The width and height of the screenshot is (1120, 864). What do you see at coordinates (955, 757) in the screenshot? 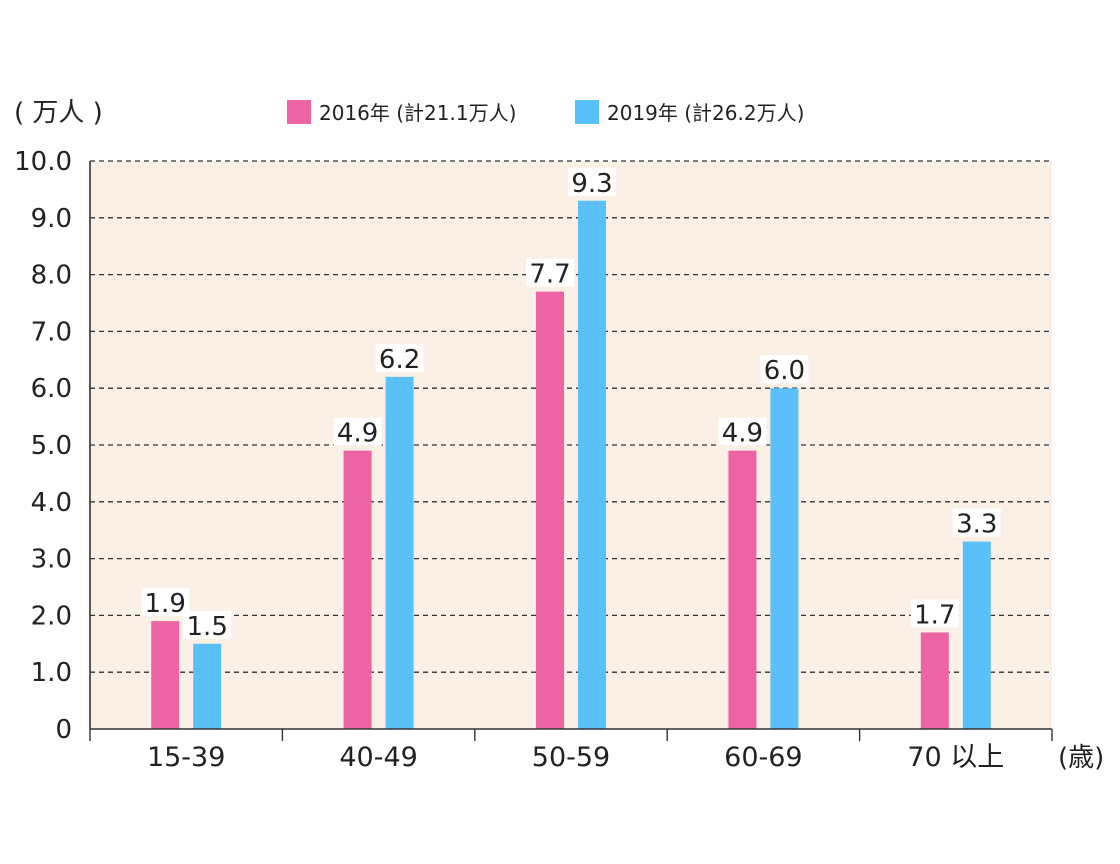
I see `x-category-label: 70 以上` at bounding box center [955, 757].